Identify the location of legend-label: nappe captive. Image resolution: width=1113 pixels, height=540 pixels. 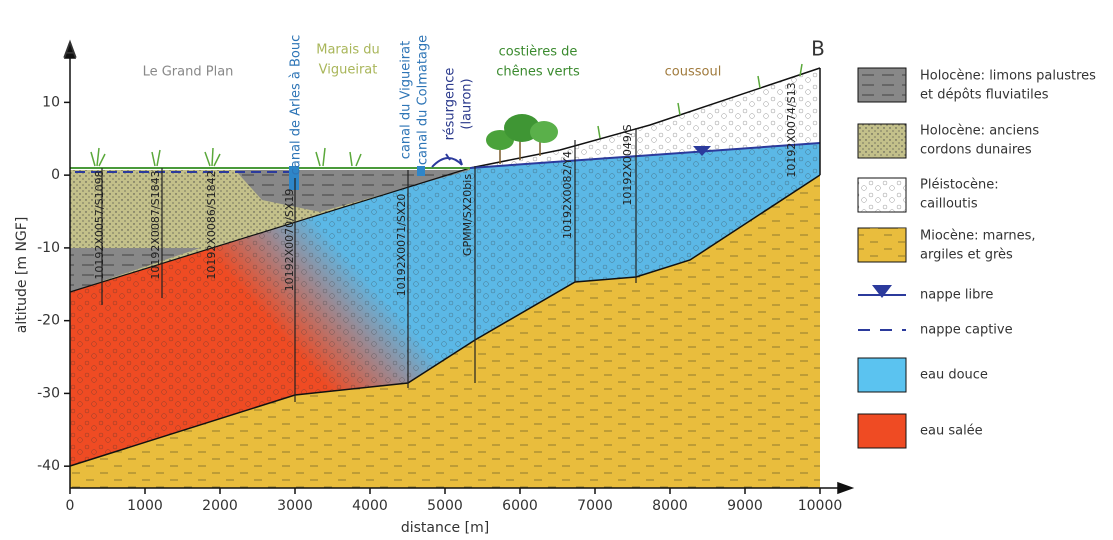
(966, 330).